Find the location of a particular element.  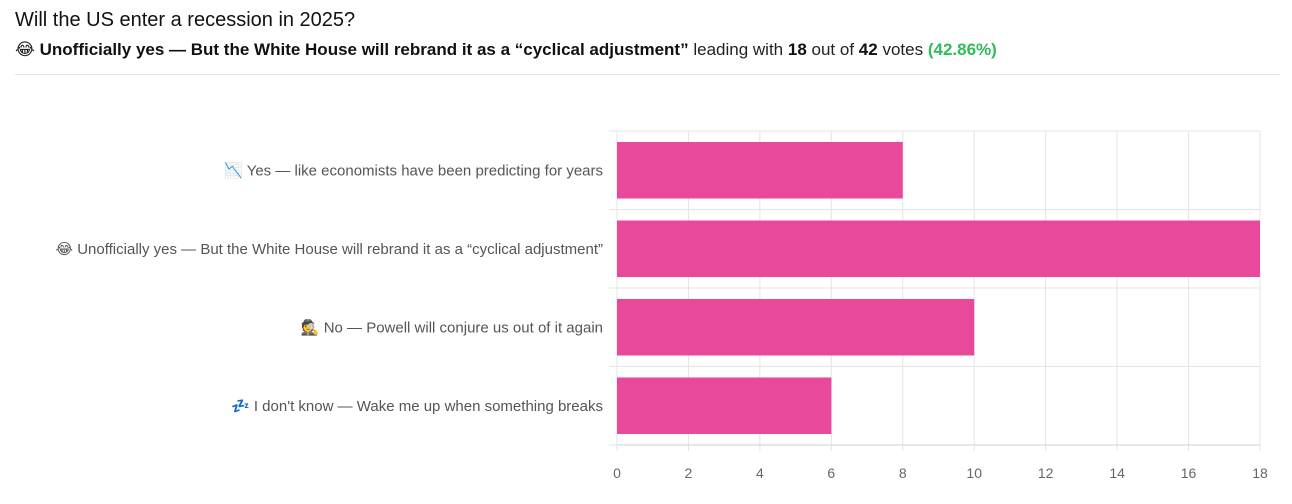

out-of-text: out of is located at coordinates (833, 49).